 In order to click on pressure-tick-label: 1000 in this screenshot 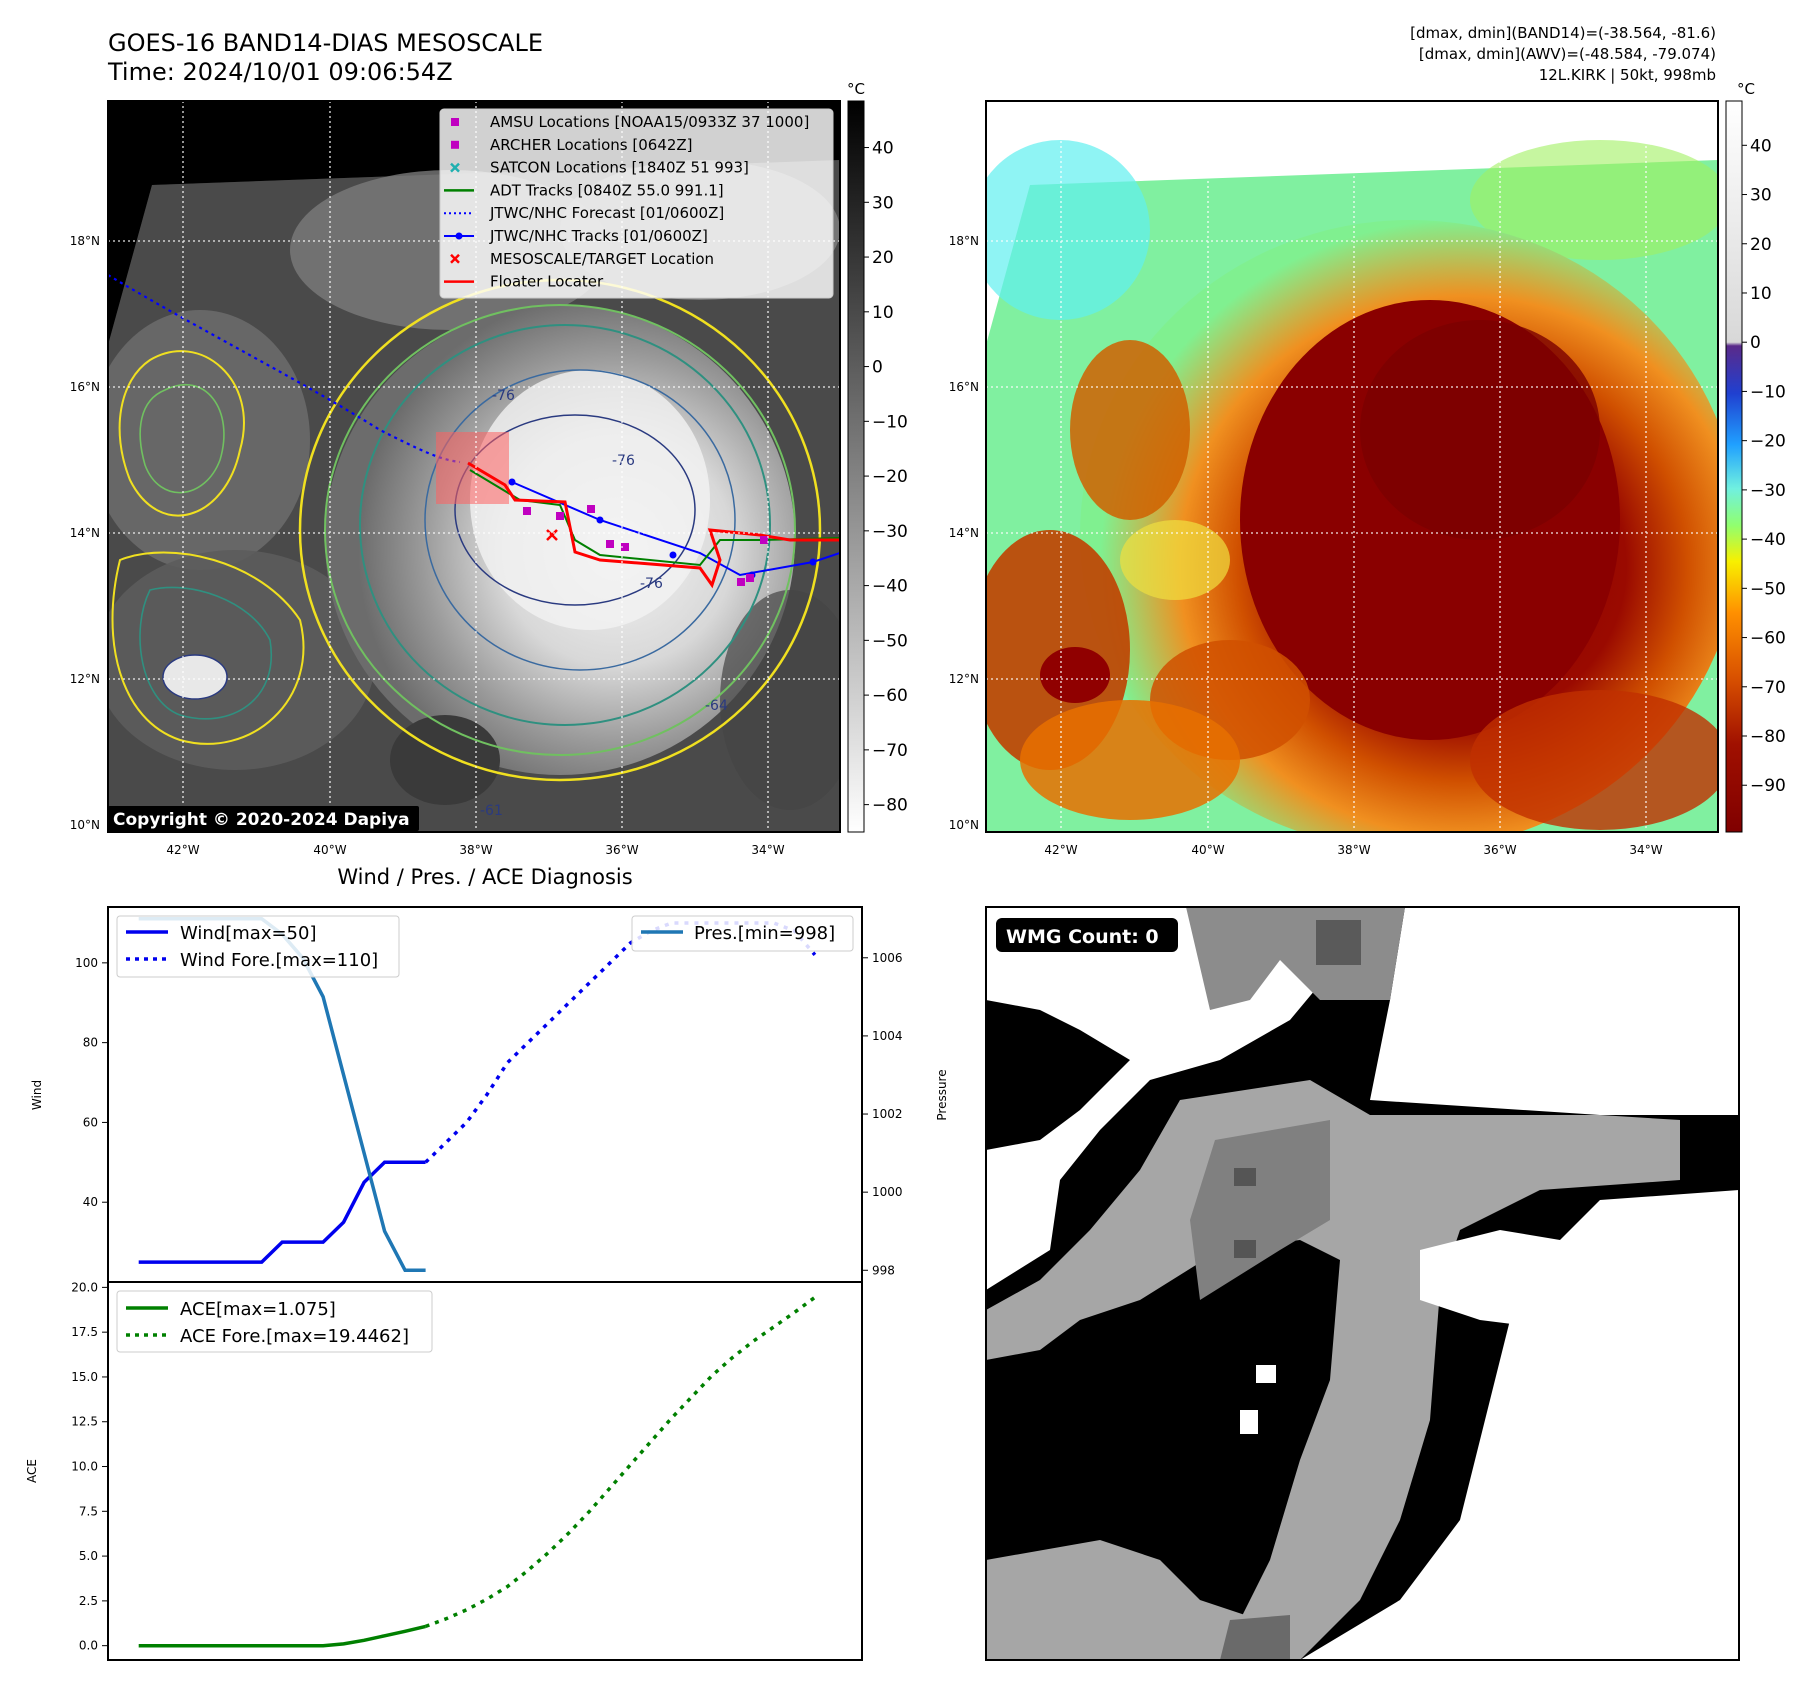, I will do `click(887, 1192)`.